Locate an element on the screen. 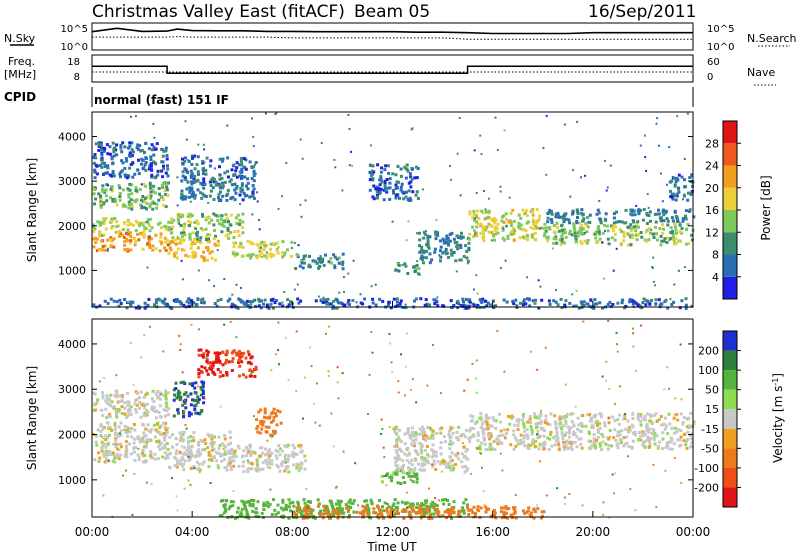 This screenshot has height=554, width=800. noise-tick-high: 10^5 is located at coordinates (74, 29).